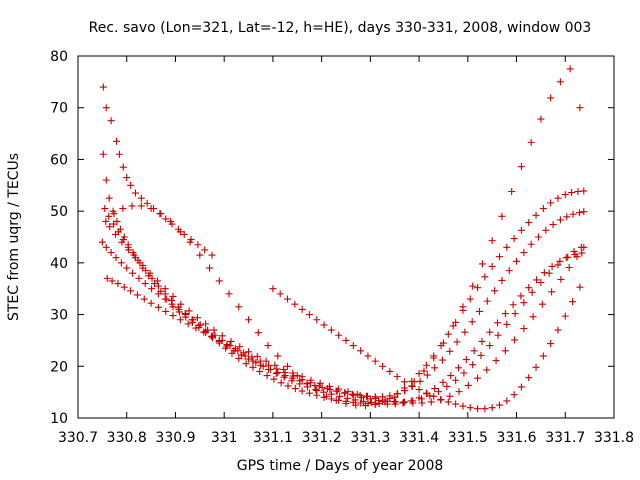  Describe the element at coordinates (273, 438) in the screenshot. I see `x-tick-label: 331.1` at that location.